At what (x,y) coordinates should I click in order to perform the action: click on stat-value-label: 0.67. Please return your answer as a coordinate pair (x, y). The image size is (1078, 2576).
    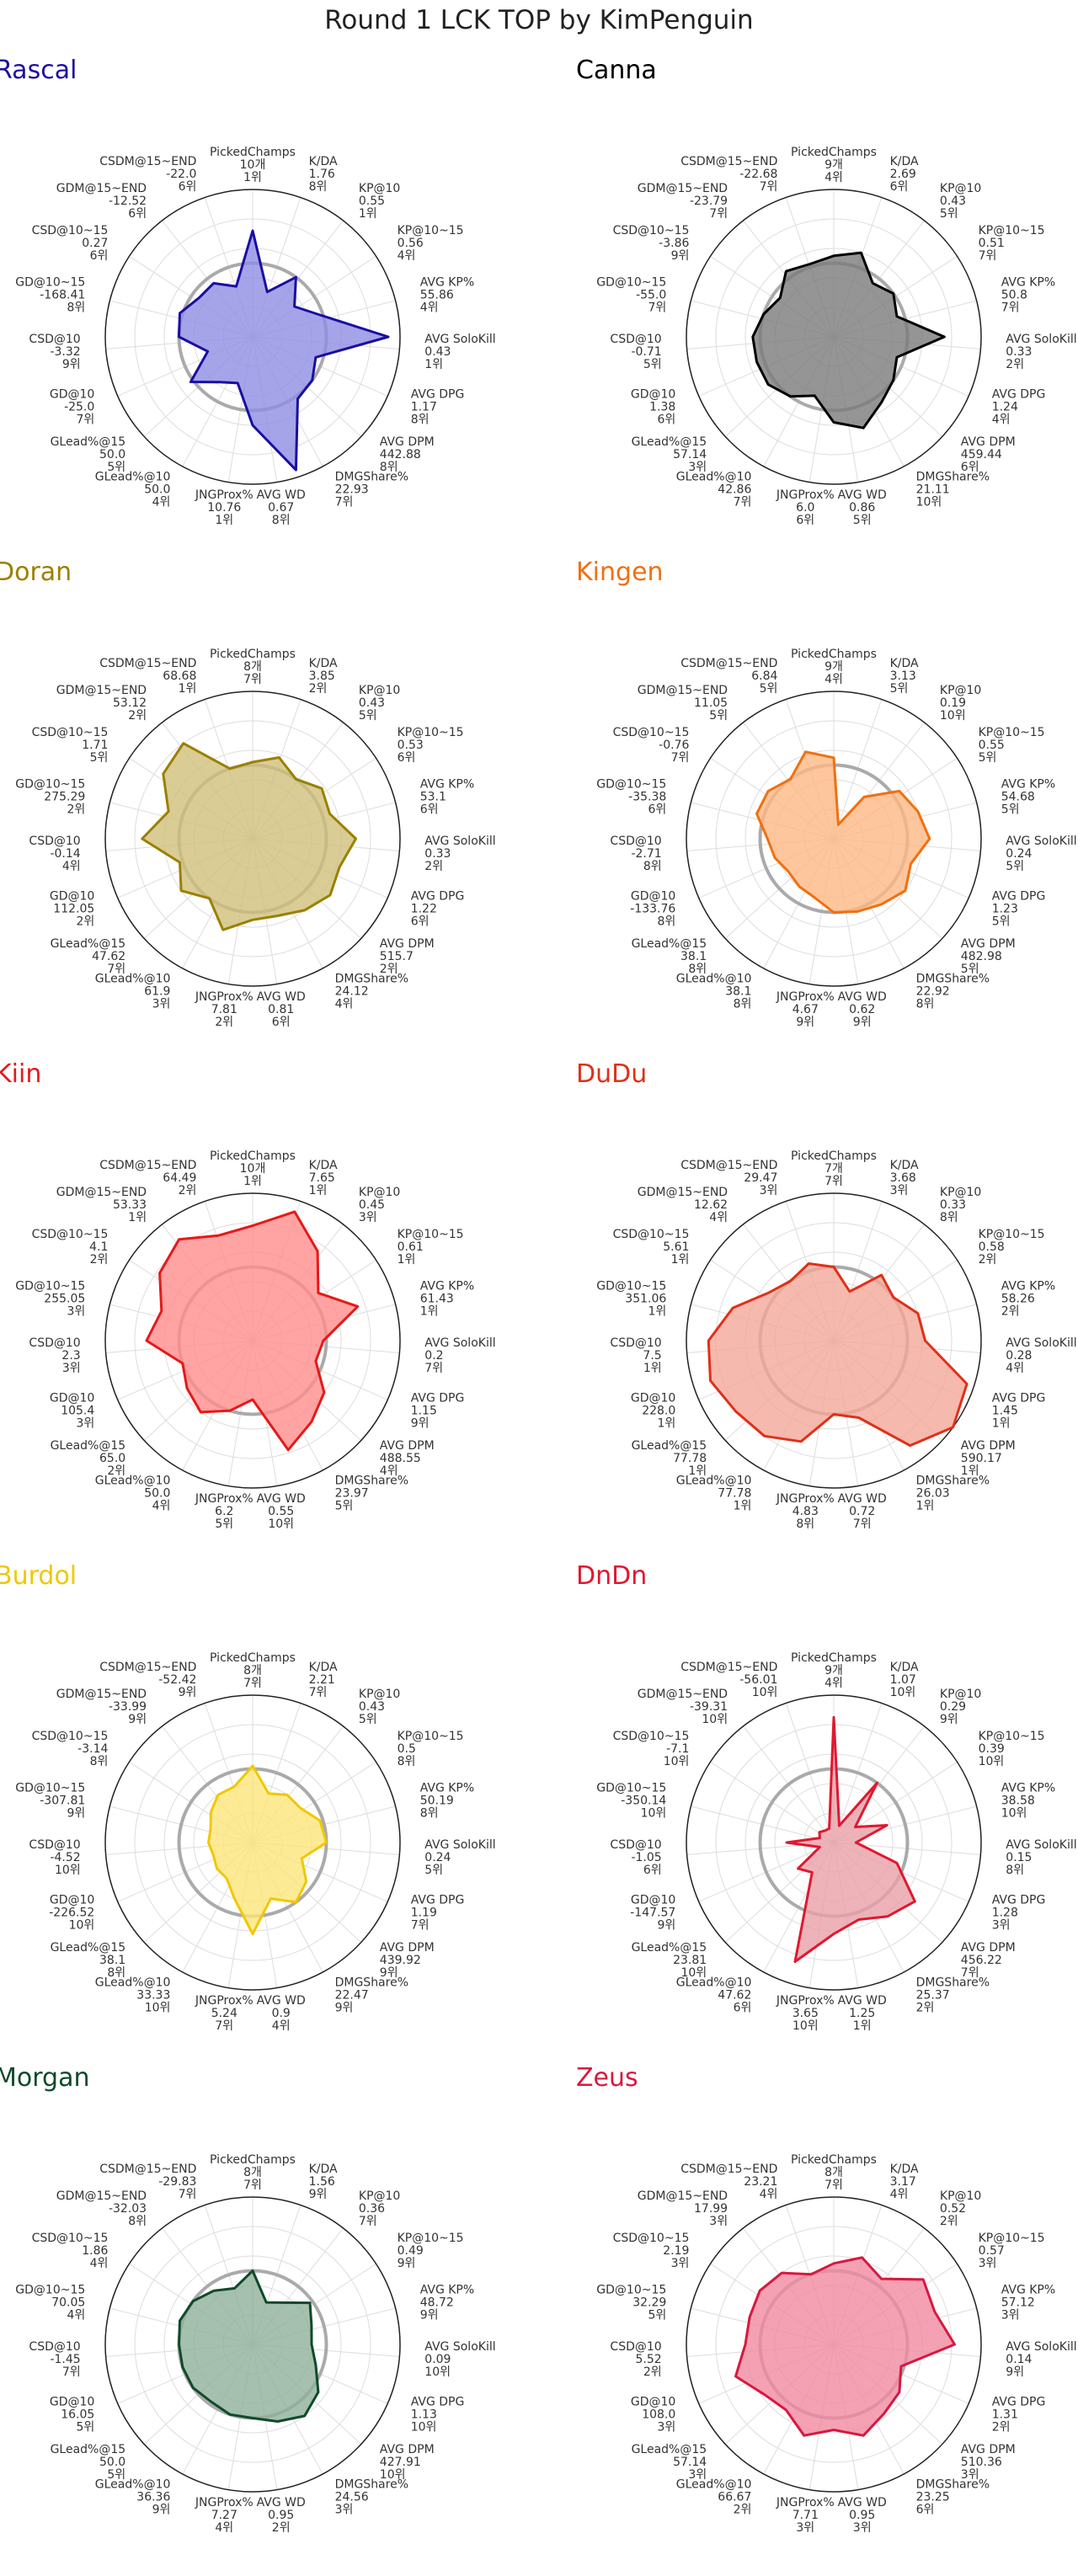
    Looking at the image, I should click on (281, 508).